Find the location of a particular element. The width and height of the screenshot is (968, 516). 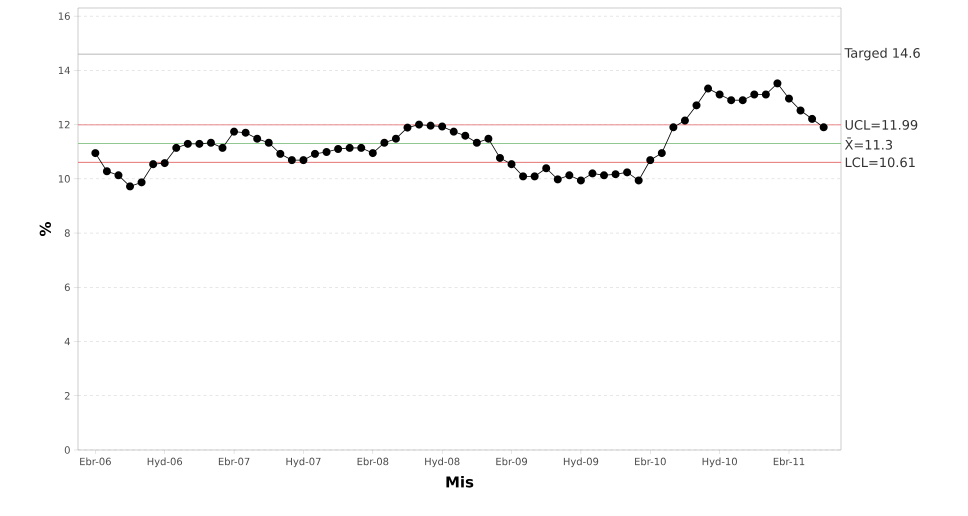

ref-line-label: LCL=10.61 is located at coordinates (880, 162).